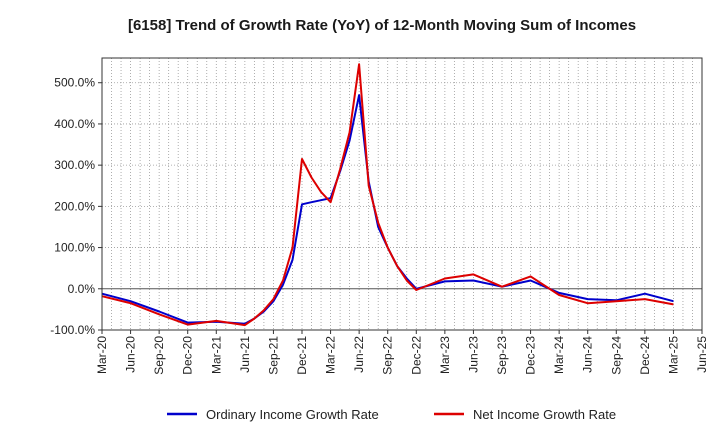  What do you see at coordinates (359, 354) in the screenshot?
I see `x-tick-label: Jun-22` at bounding box center [359, 354].